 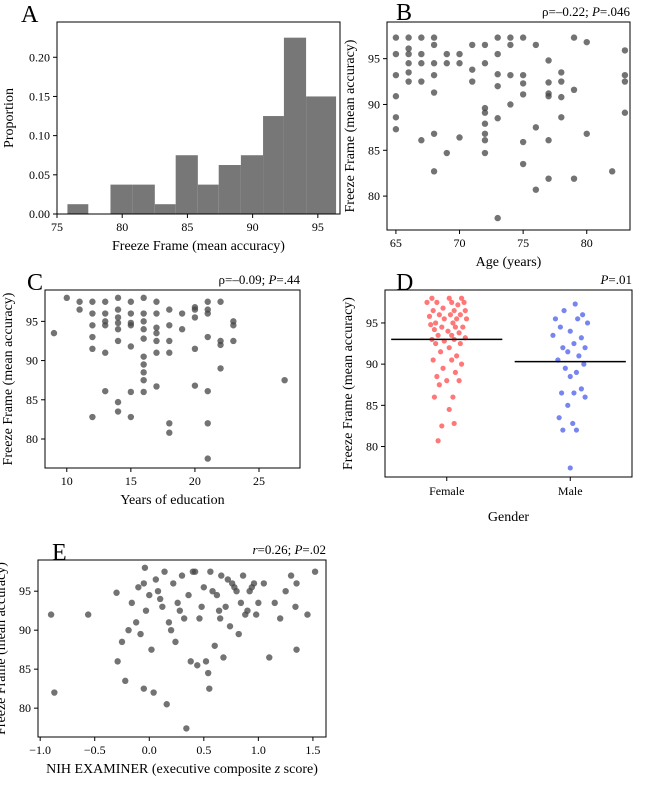 I want to click on stat-italic: P, so click(x=603, y=279).